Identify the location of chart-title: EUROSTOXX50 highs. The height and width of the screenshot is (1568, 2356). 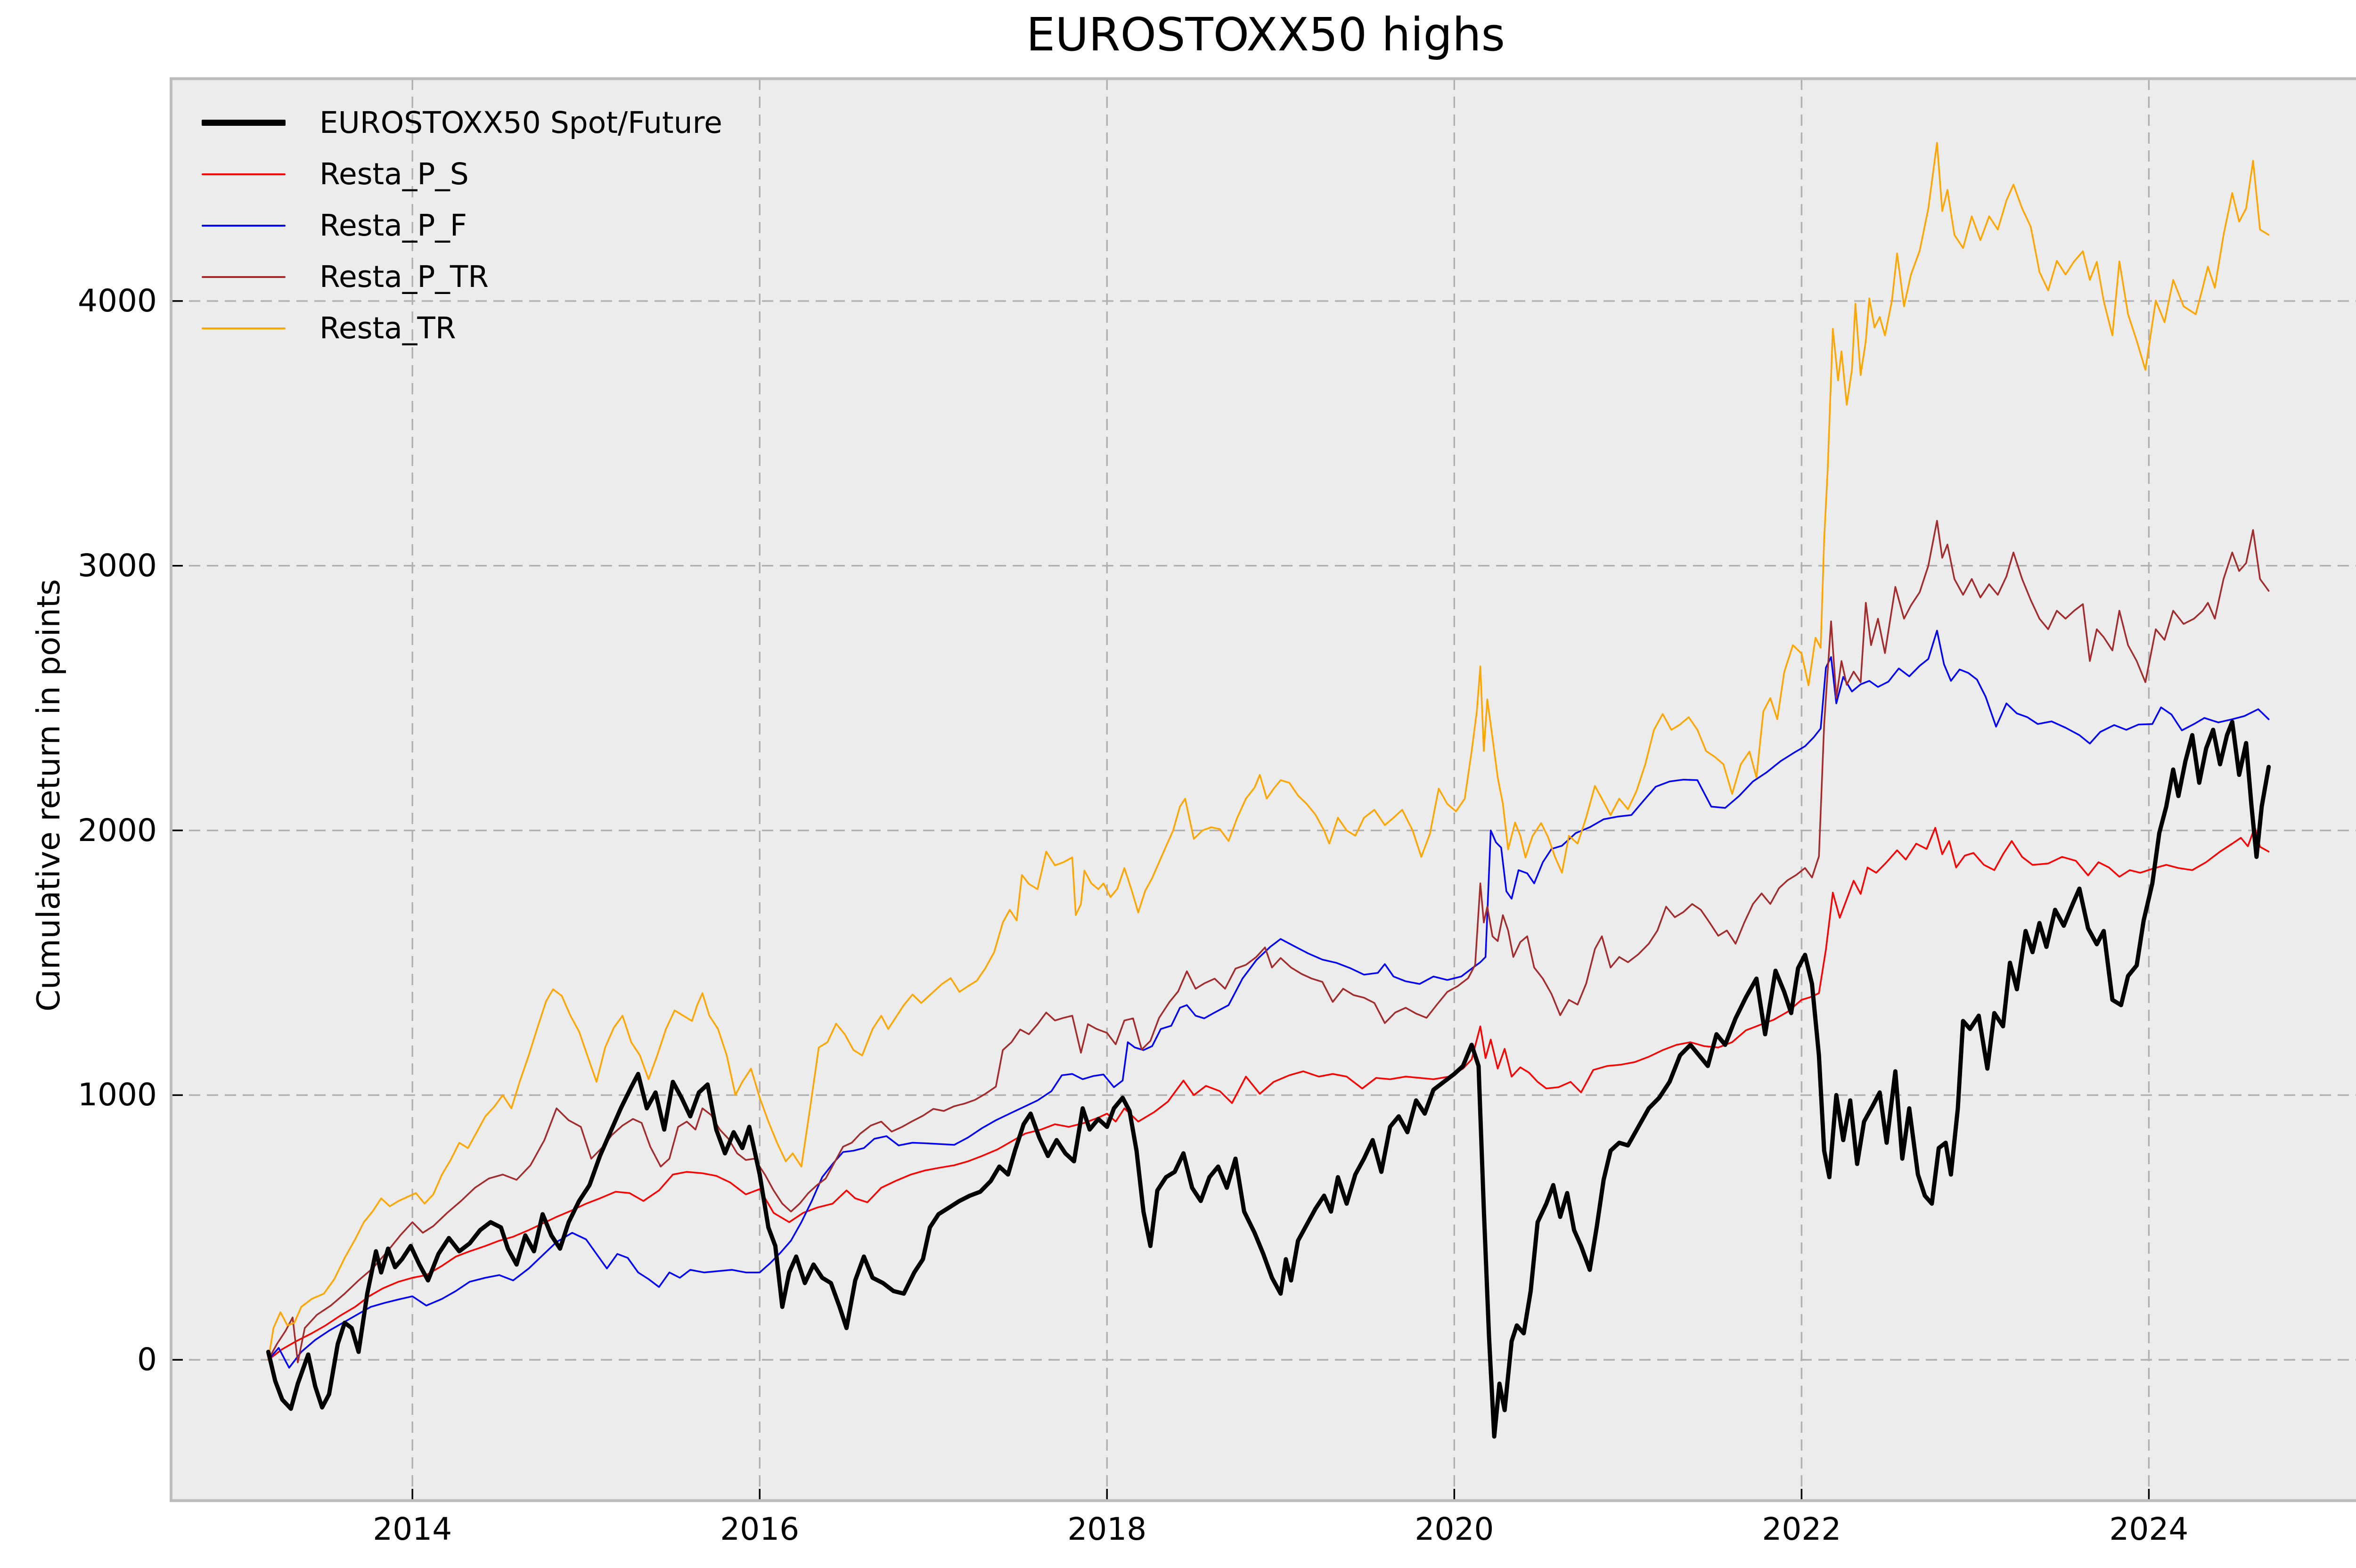
(1265, 34).